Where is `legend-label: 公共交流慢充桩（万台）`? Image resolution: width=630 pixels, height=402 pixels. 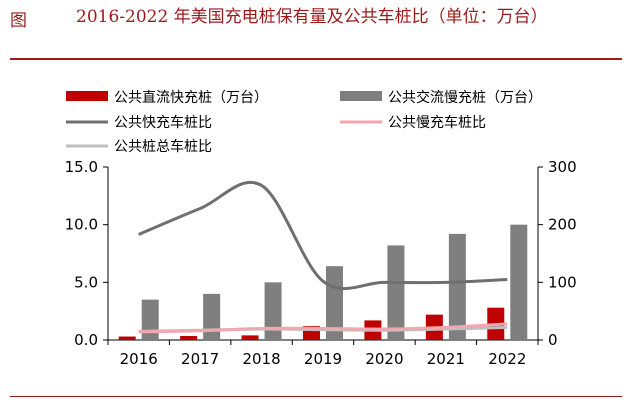
legend-label: 公共交流慢充桩（万台） is located at coordinates (465, 97).